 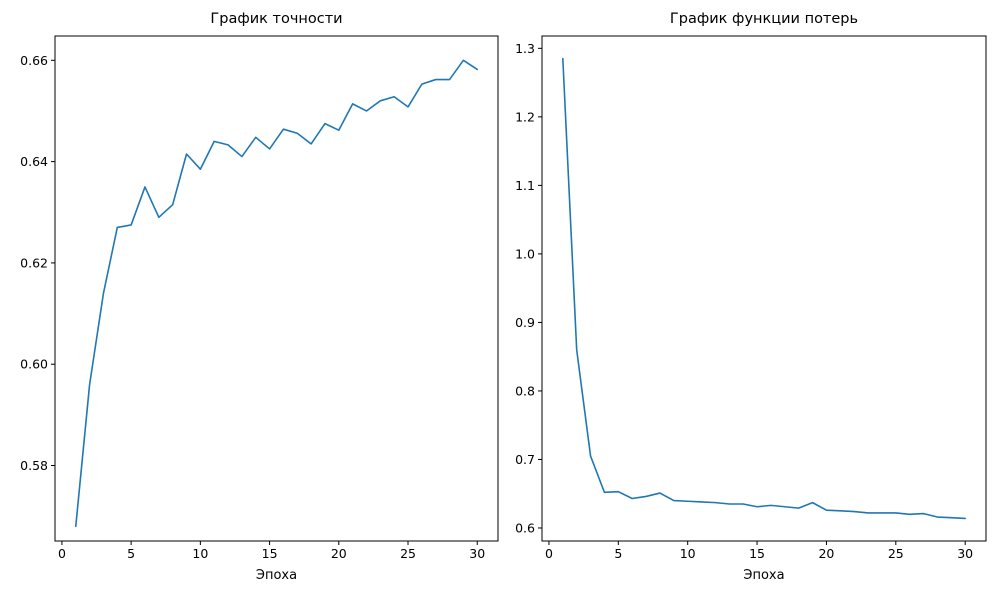 I want to click on loss-x-axis-label: Эпоха, so click(x=764, y=575).